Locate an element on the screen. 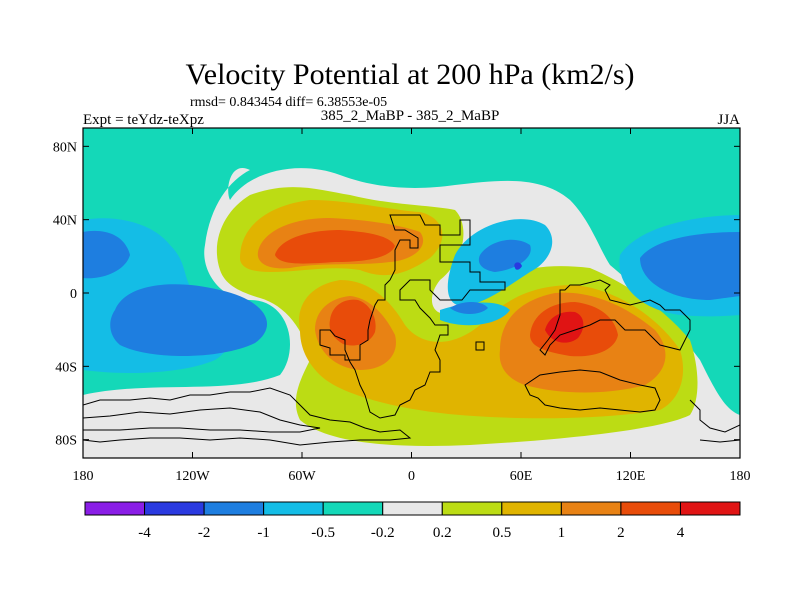 The image size is (800, 600). colorbar-label: 4 is located at coordinates (681, 533).